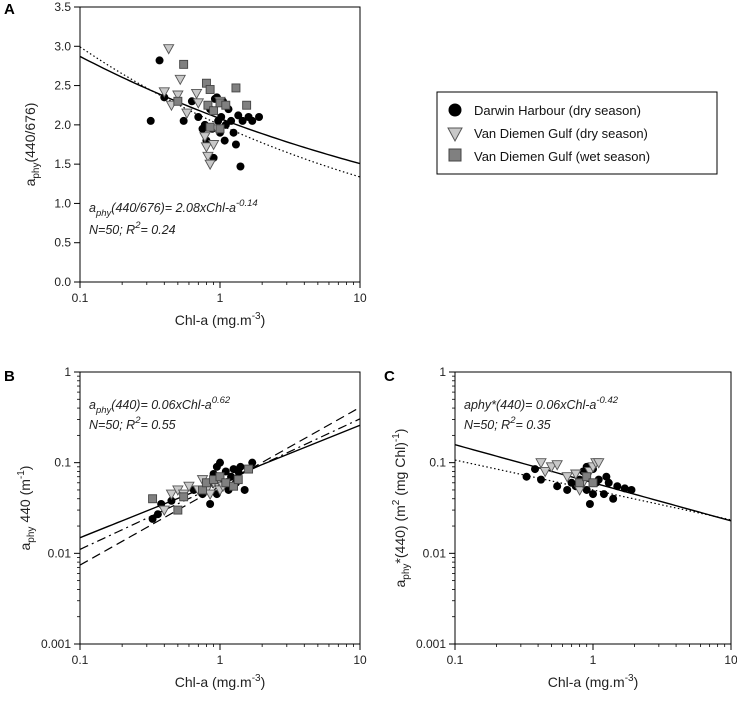  I want to click on fit-stats: N=50; R2= 0.35, so click(507, 423).